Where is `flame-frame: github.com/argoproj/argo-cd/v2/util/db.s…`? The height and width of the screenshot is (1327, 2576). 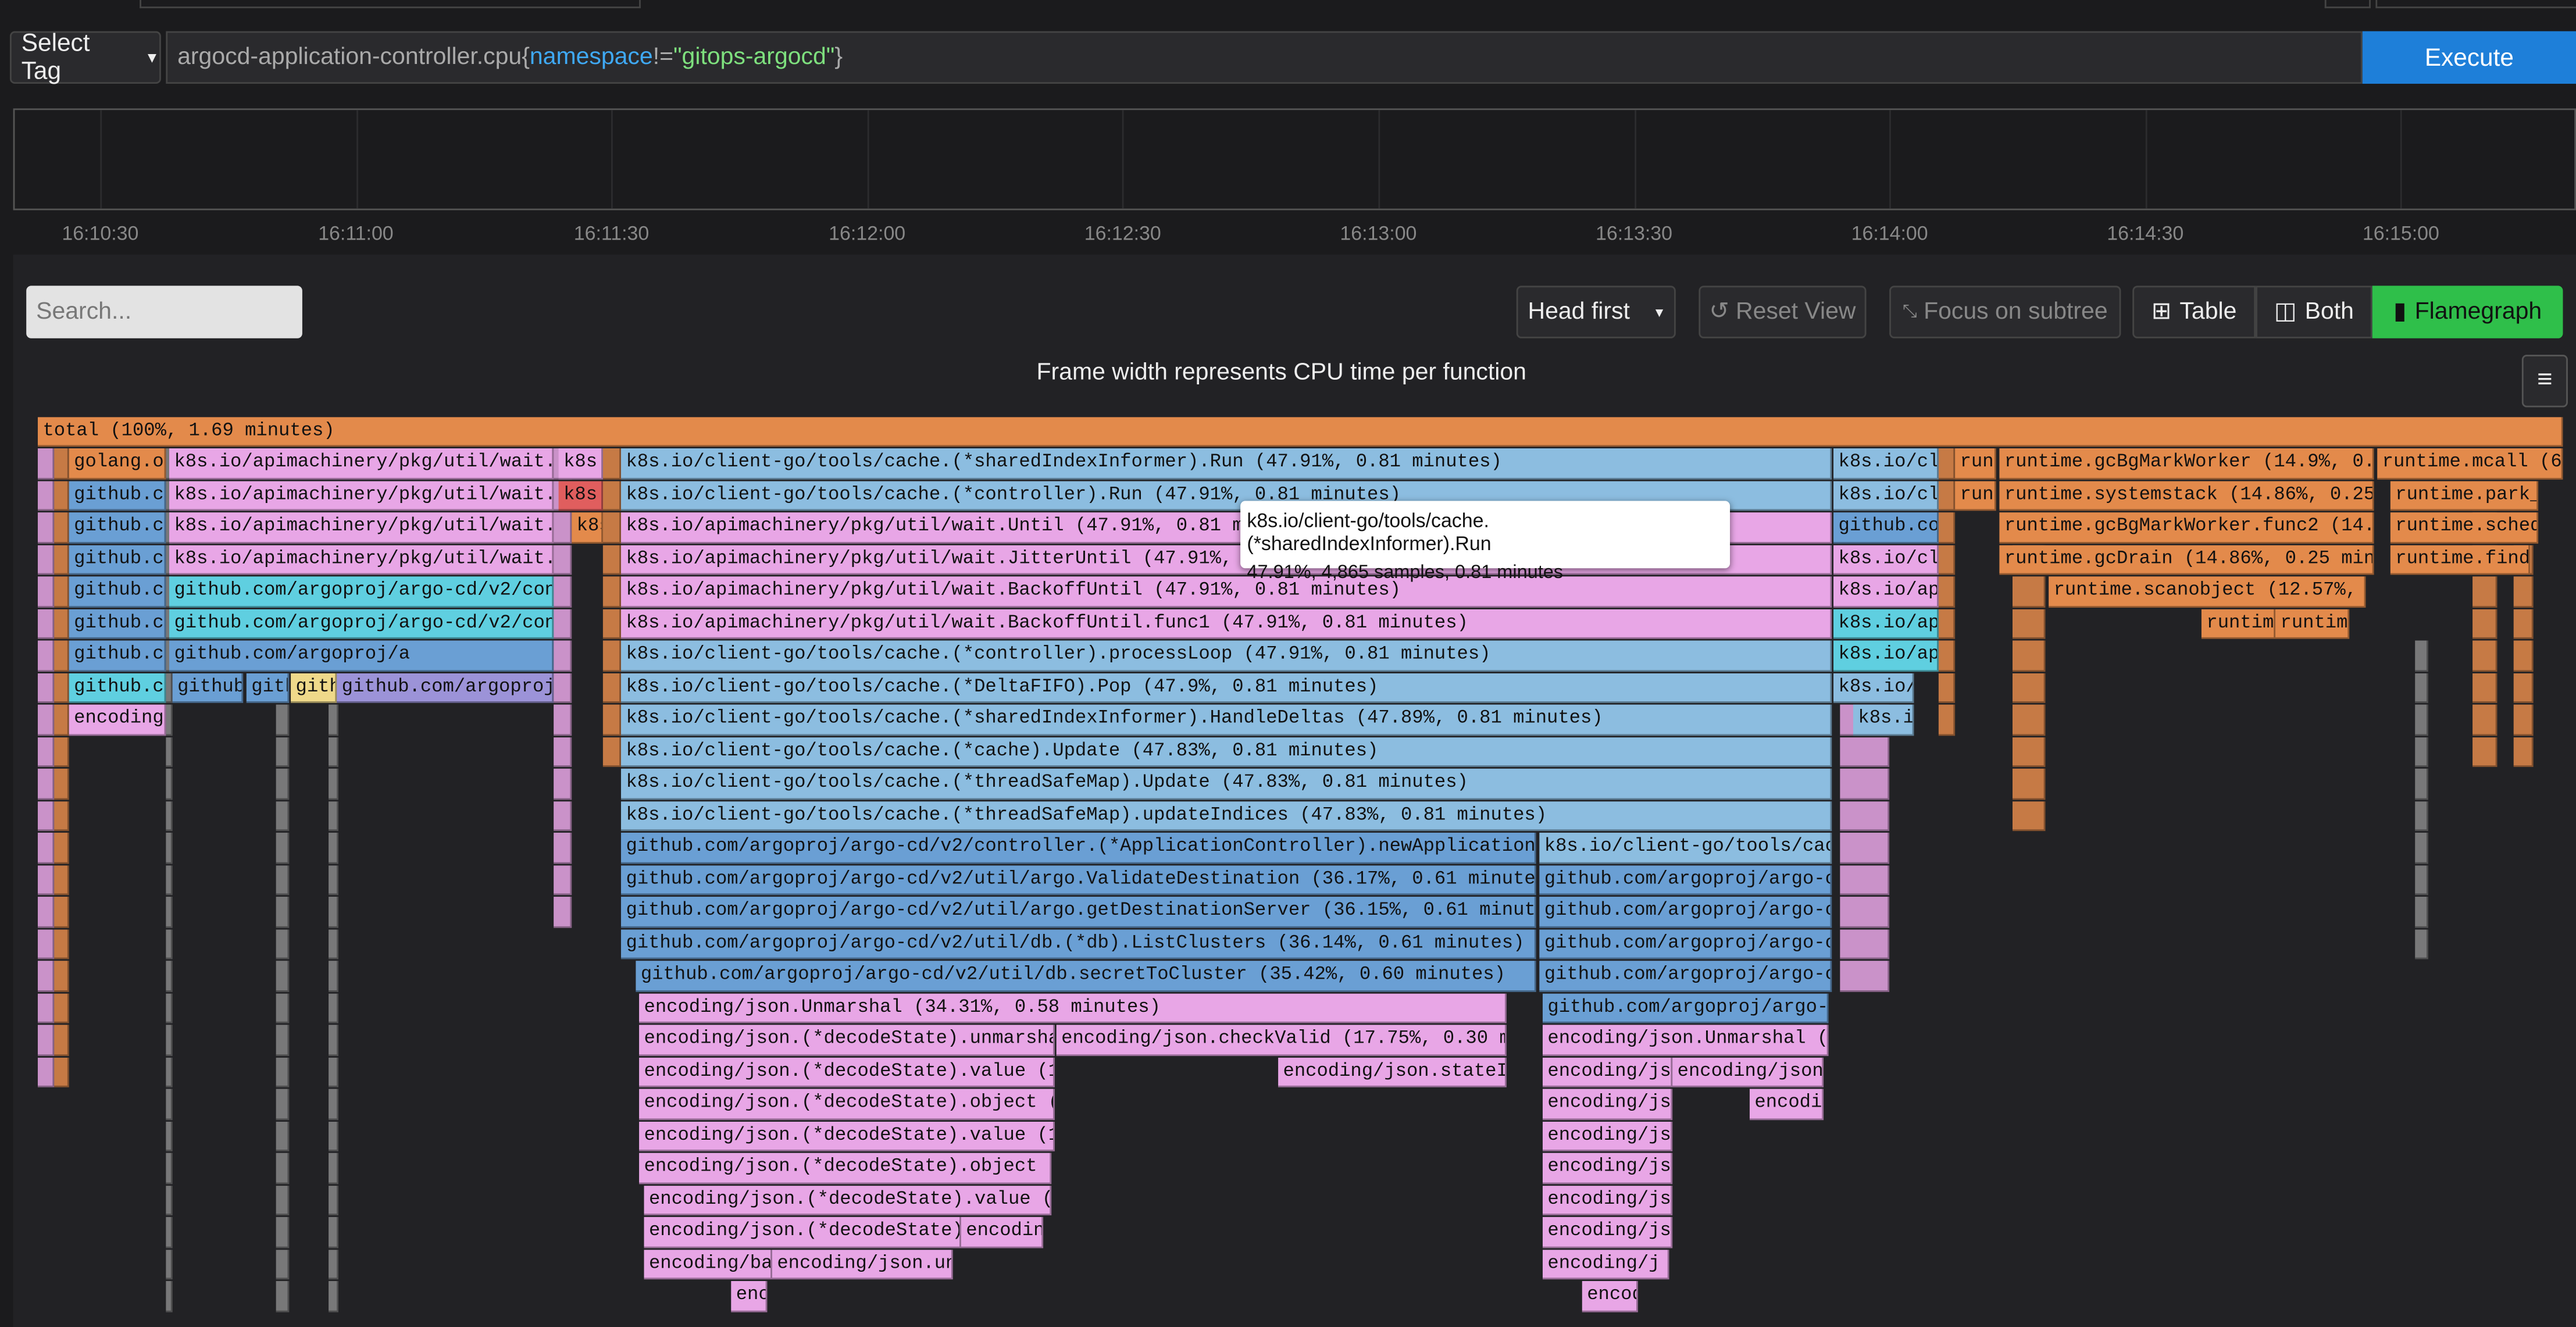
flame-frame: github.com/argoproj/argo-cd/v2/util/db.s… is located at coordinates (1086, 976).